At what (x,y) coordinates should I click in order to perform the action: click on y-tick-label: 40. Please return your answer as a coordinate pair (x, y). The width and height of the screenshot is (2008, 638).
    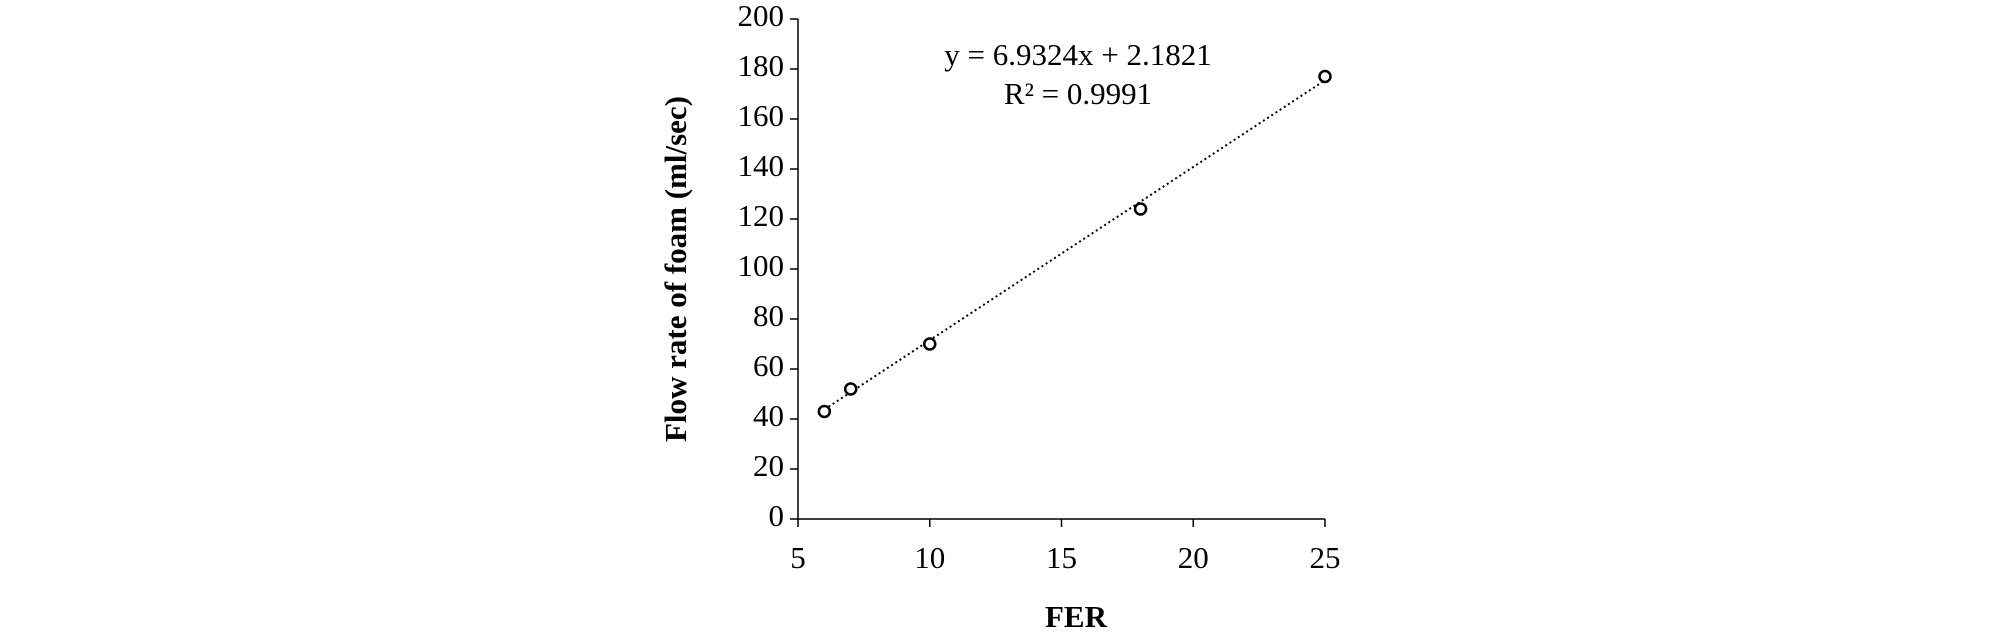
    Looking at the image, I should click on (768, 415).